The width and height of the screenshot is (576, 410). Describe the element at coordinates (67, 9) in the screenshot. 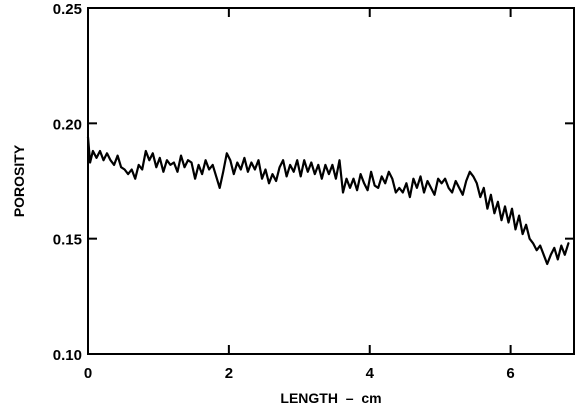

I see `y-tick-label: 0.25` at that location.